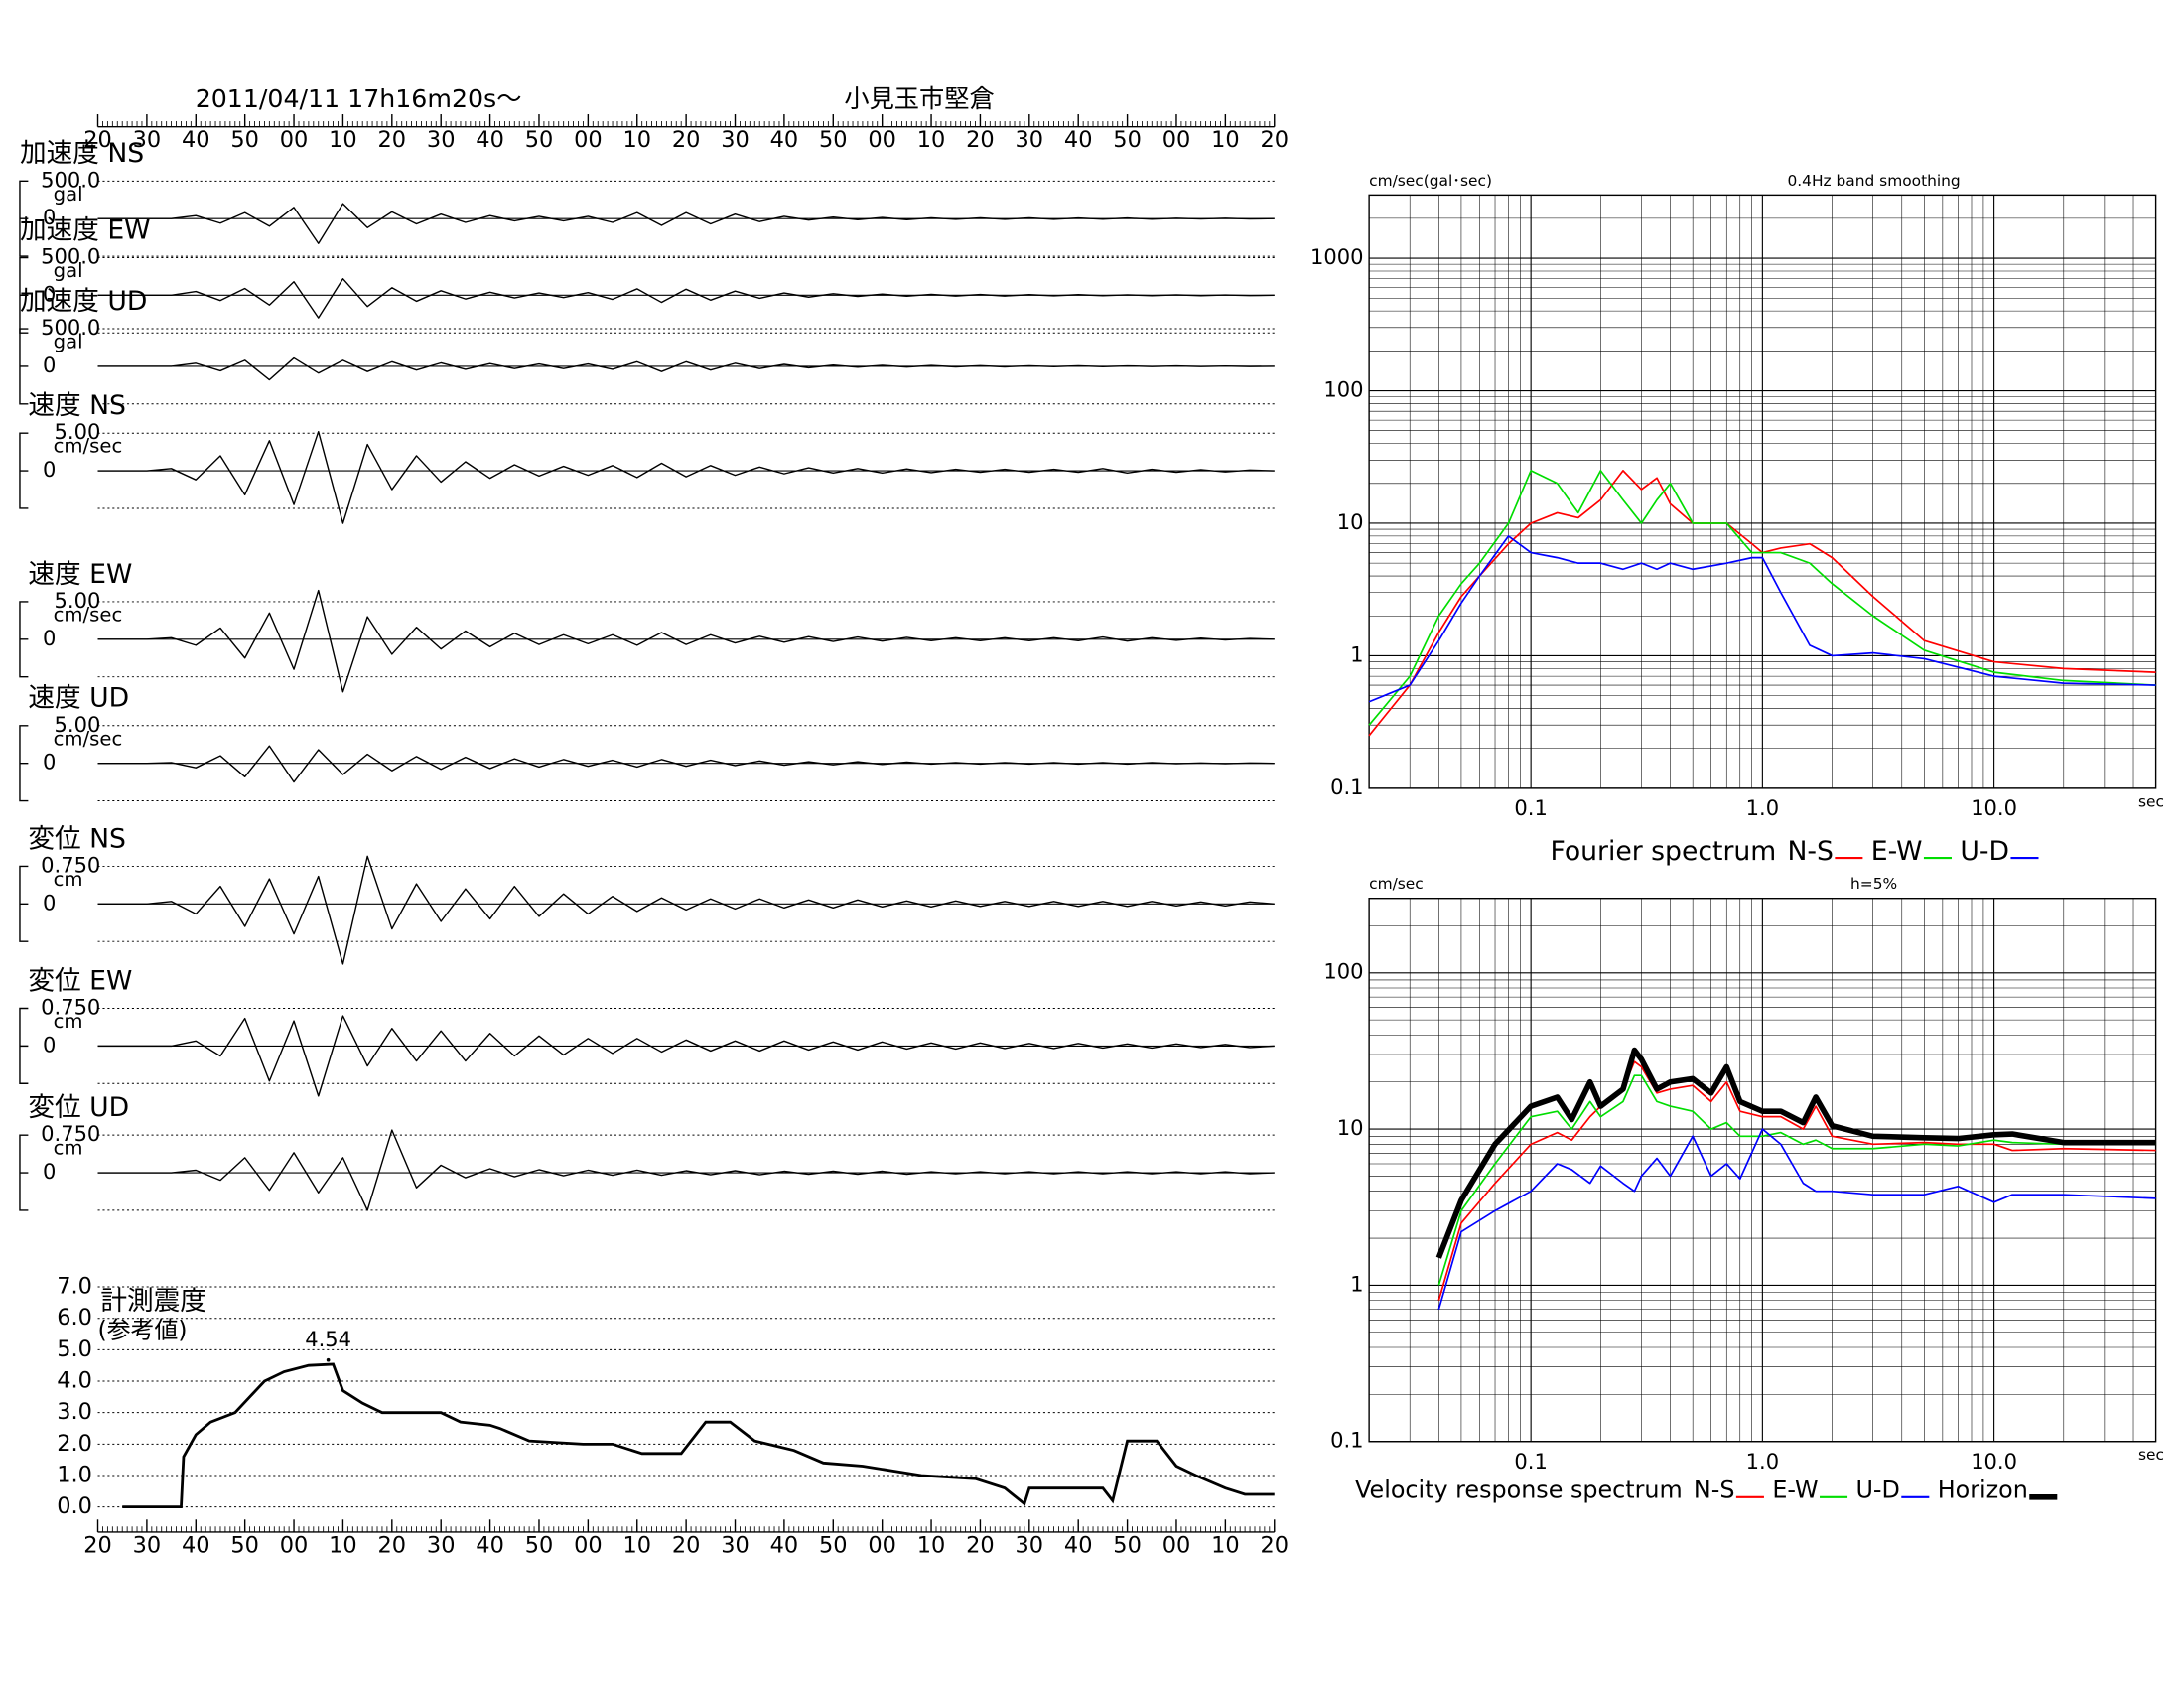  I want to click on trace-name: 加速度 UD, so click(83, 301).